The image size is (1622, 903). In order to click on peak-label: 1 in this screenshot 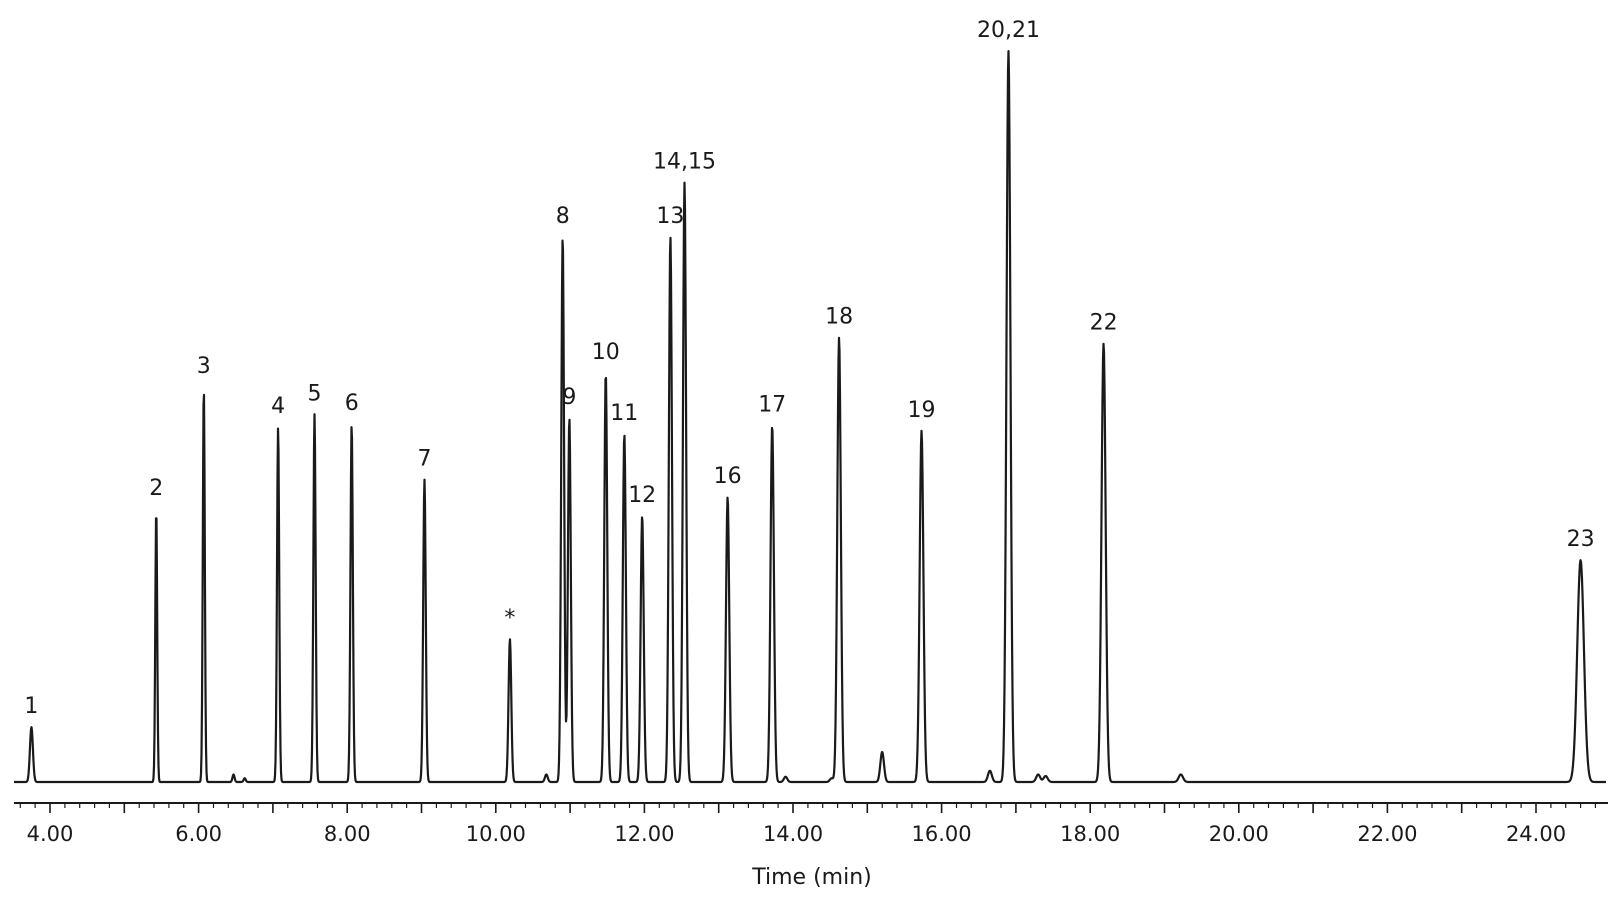, I will do `click(31, 706)`.